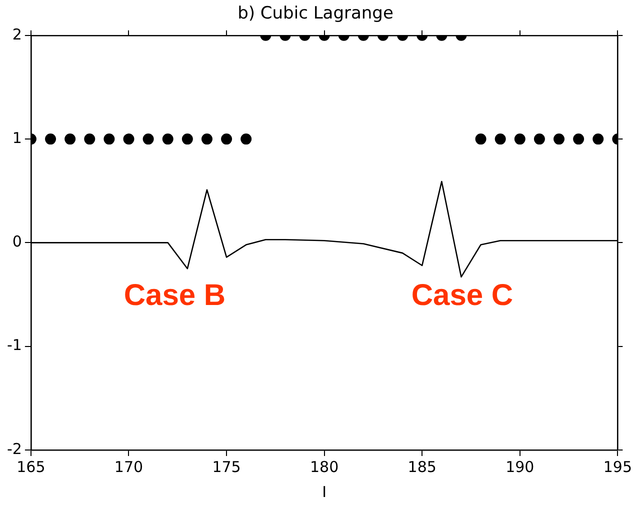  I want to click on x-tick-label: 195, so click(617, 467).